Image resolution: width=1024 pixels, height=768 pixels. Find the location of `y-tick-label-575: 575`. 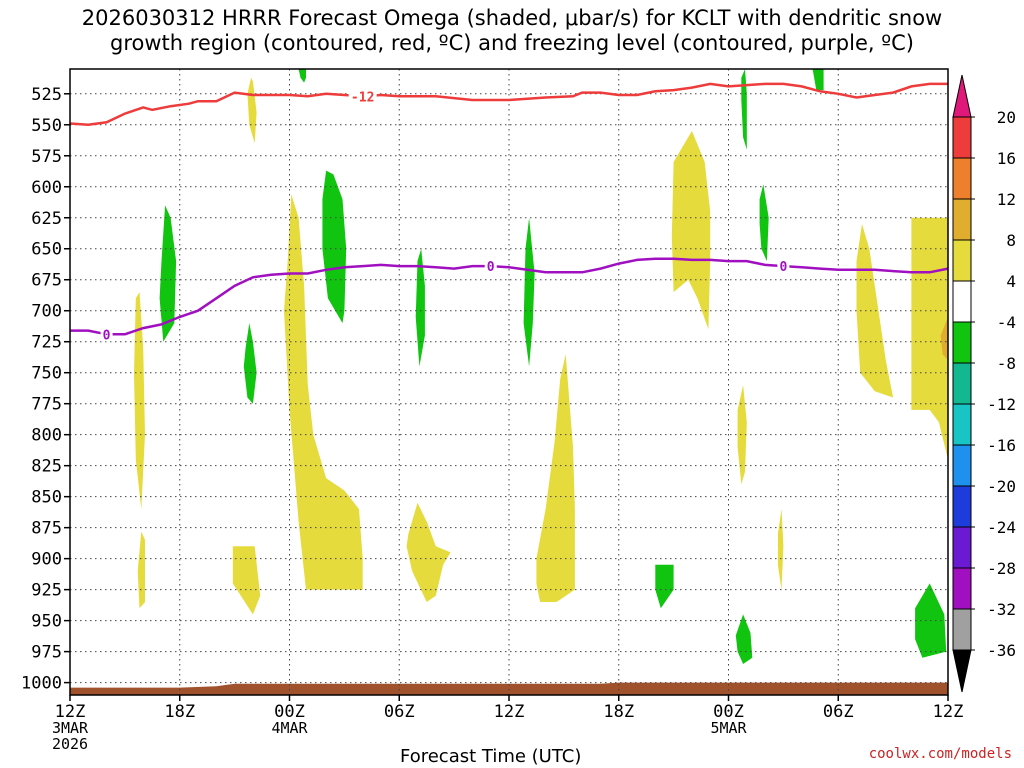

y-tick-label-575: 575 is located at coordinates (46, 157).